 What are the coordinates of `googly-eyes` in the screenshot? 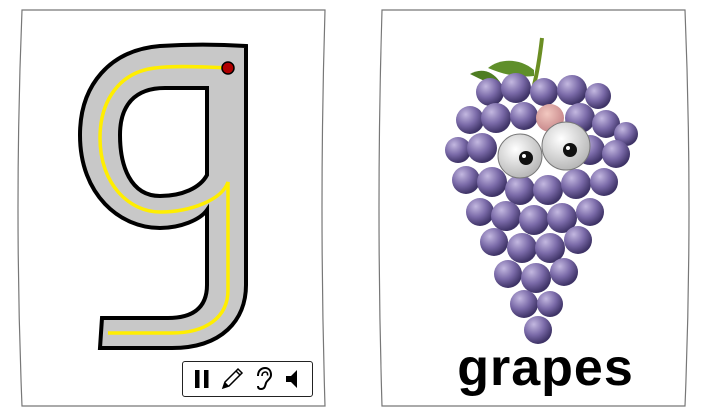 It's located at (544, 150).